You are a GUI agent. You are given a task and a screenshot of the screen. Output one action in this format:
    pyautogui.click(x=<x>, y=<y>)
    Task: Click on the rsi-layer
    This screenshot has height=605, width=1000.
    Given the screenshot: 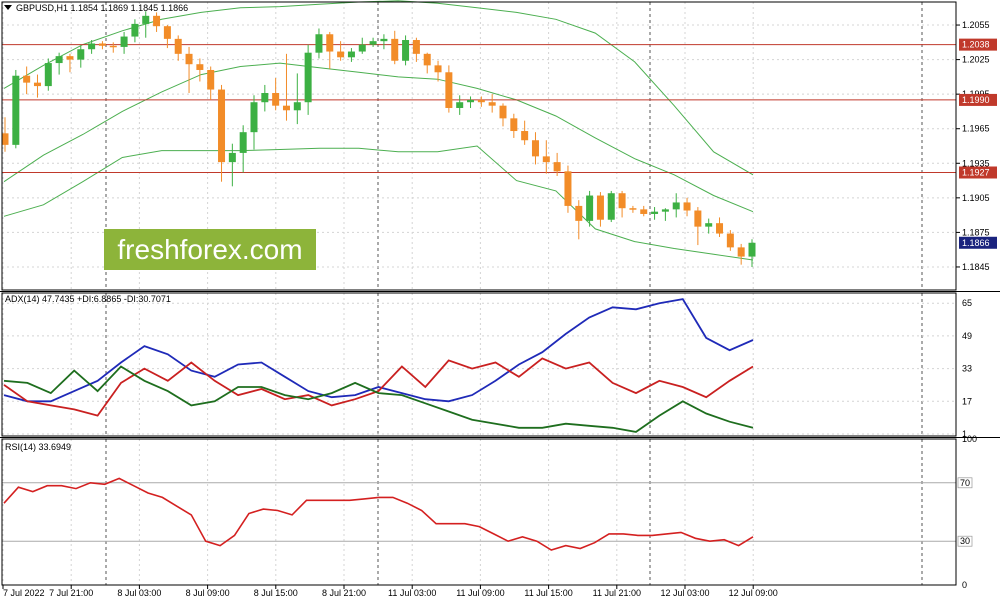 What is the action you would take?
    pyautogui.click(x=479, y=514)
    